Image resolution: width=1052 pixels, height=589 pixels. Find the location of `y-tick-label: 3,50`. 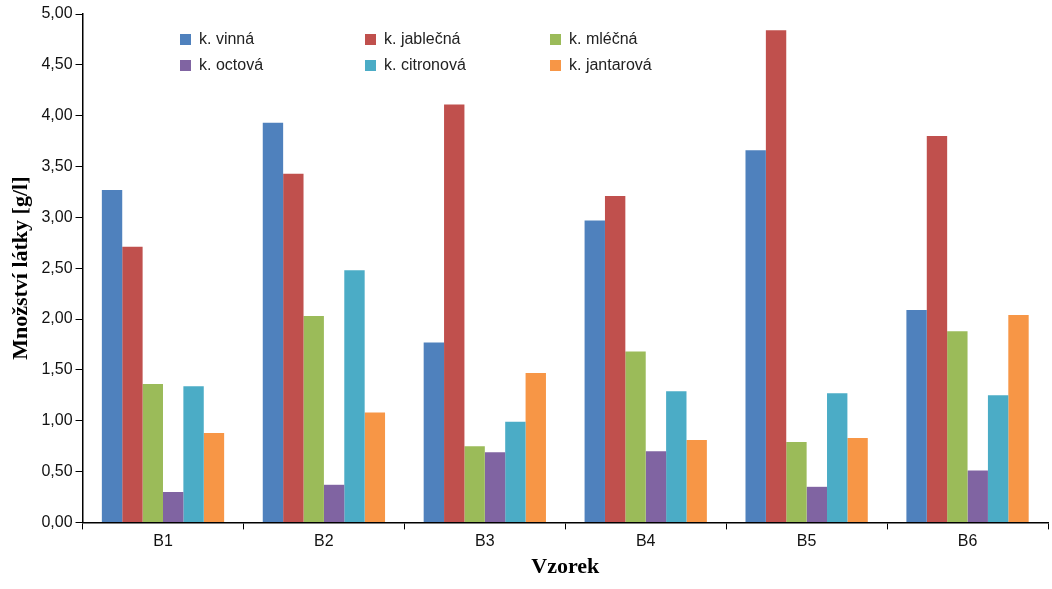

y-tick-label: 3,50 is located at coordinates (57, 165).